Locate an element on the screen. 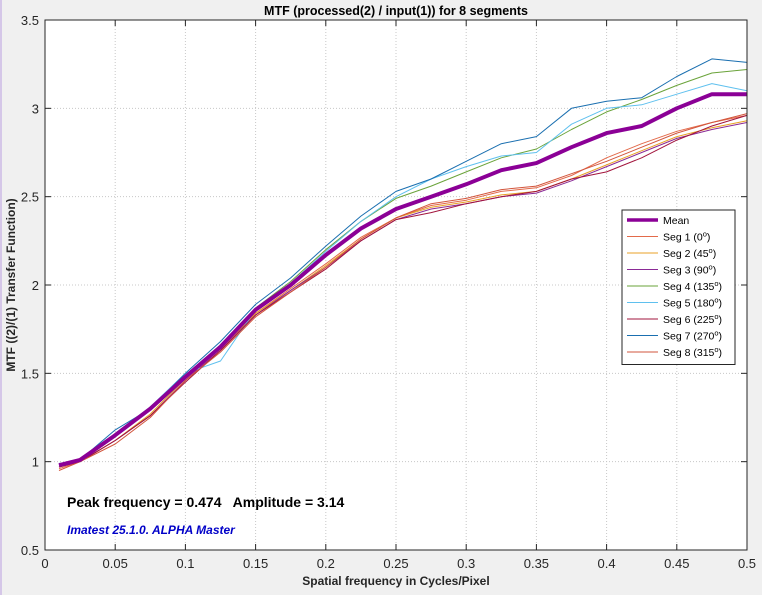 This screenshot has height=595, width=762. x-tick-label: 0.2 is located at coordinates (326, 563).